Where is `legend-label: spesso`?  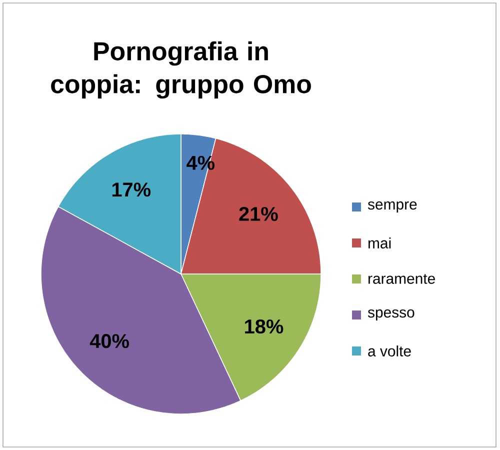
legend-label: spesso is located at coordinates (391, 315).